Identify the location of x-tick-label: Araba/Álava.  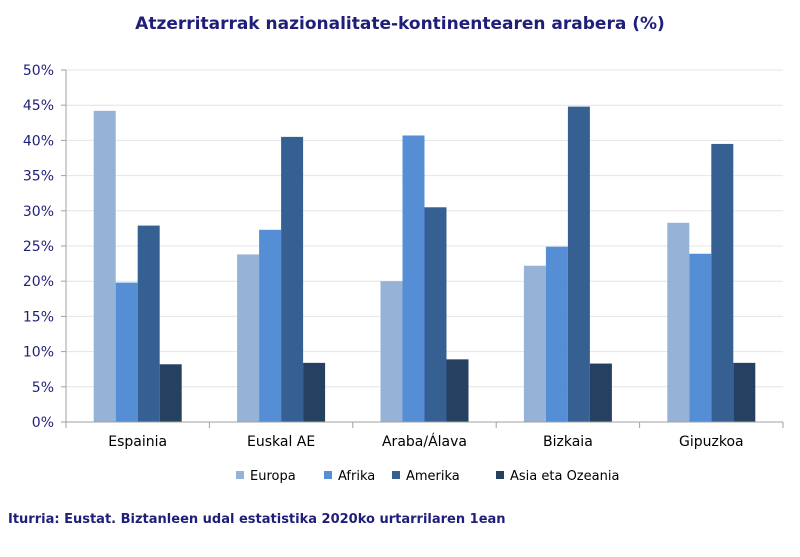
(424, 441).